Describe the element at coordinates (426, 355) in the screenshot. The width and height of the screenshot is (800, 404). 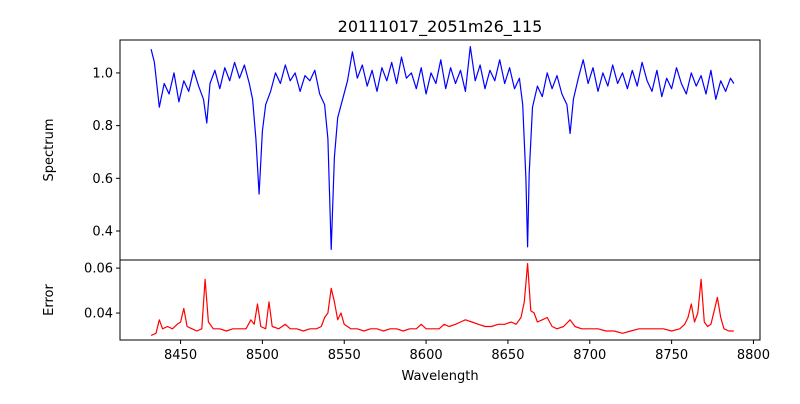
I see `xtick-label: 8600` at that location.